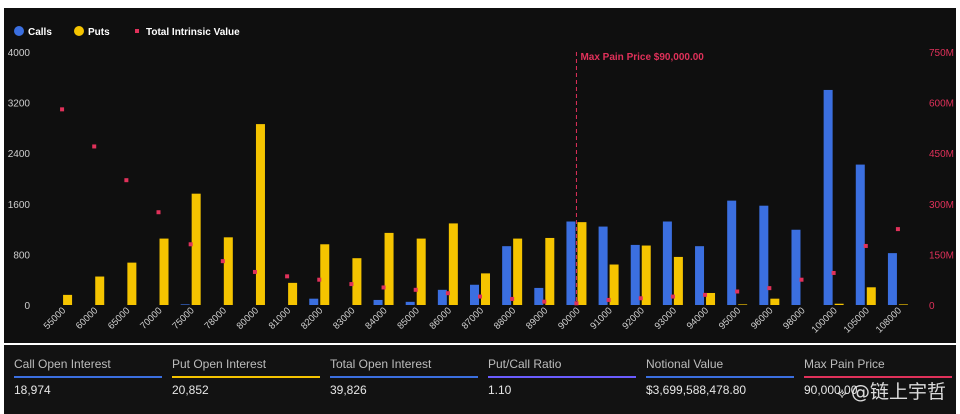 Image resolution: width=960 pixels, height=414 pixels. I want to click on x-tick-label: 86000, so click(441, 318).